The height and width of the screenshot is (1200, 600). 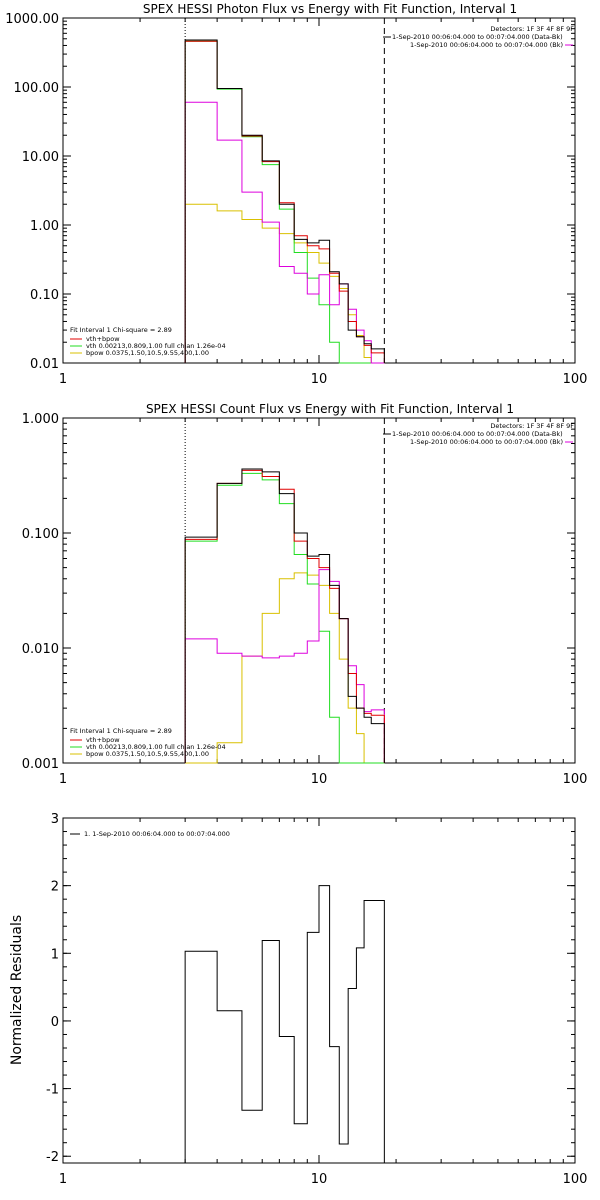 What do you see at coordinates (40, 764) in the screenshot?
I see `count-y-tick-label: 0.001` at bounding box center [40, 764].